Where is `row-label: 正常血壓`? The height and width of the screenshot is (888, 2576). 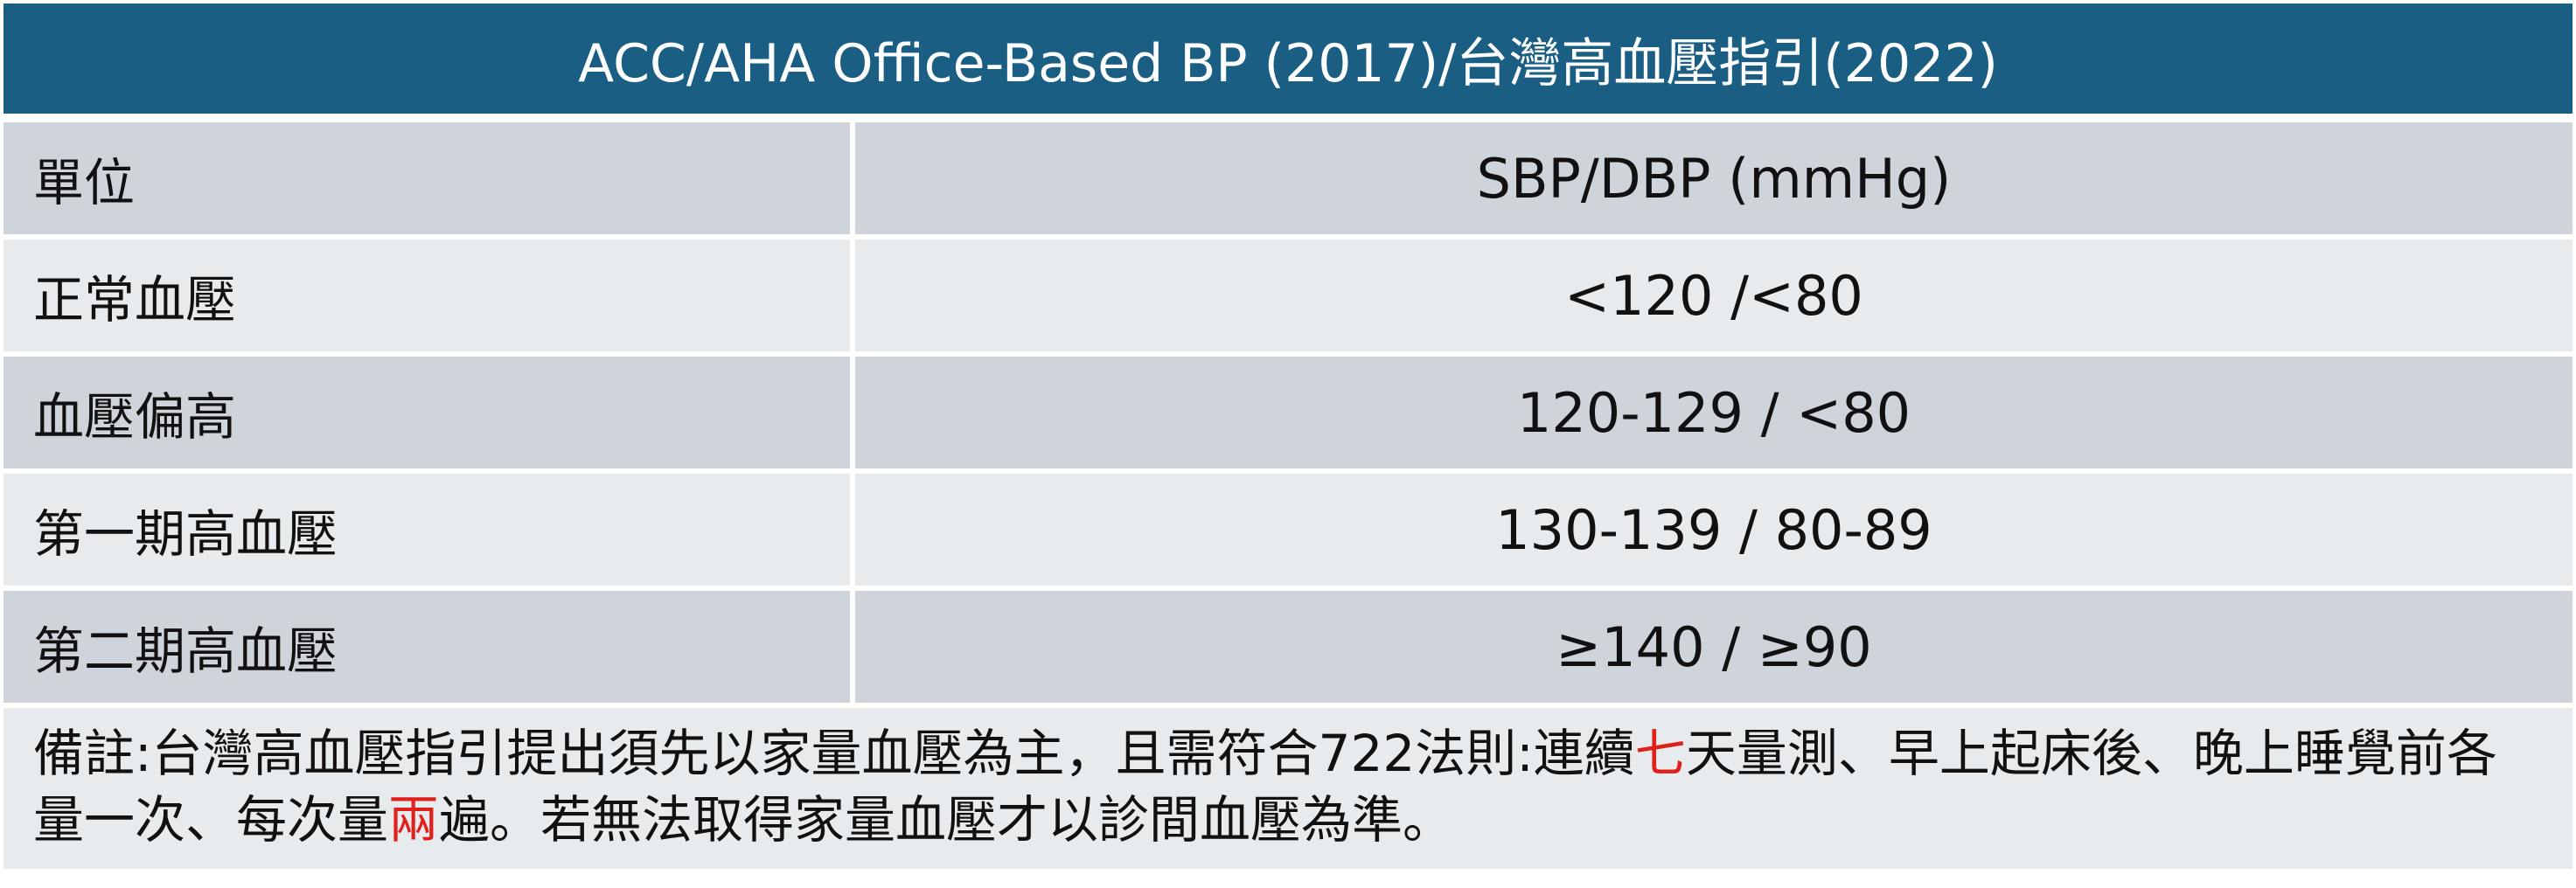
row-label: 正常血壓 is located at coordinates (429, 295).